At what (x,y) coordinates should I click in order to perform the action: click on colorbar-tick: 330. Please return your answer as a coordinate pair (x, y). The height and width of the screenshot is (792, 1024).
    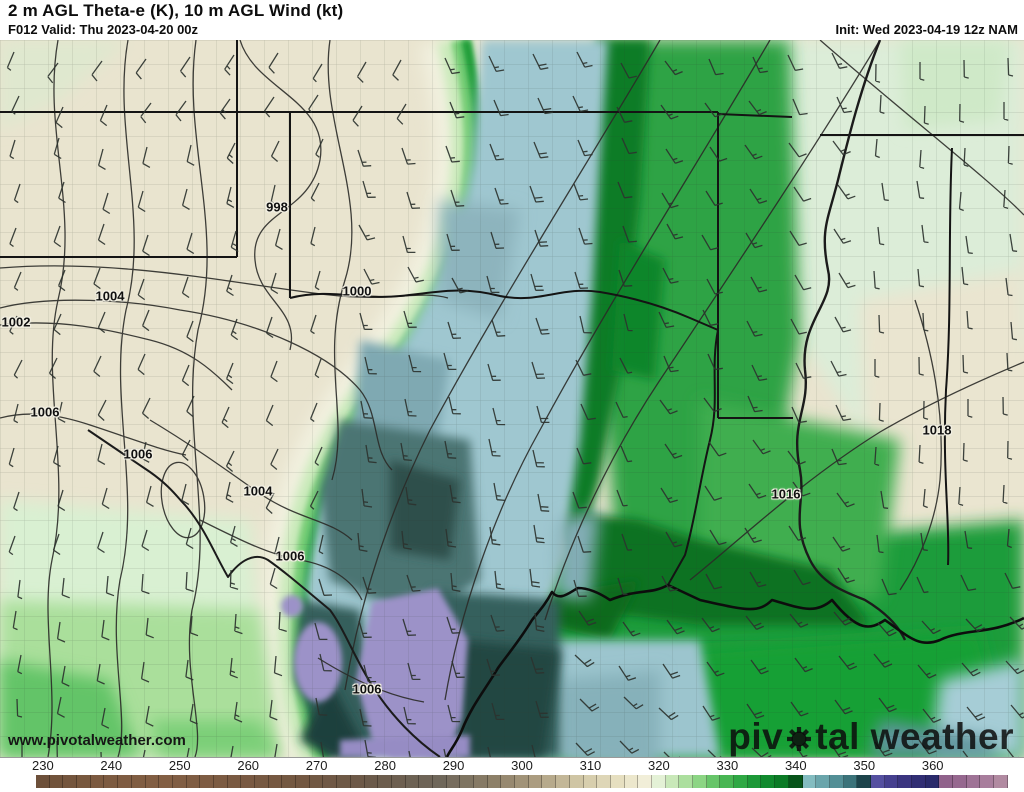
    Looking at the image, I should click on (727, 765).